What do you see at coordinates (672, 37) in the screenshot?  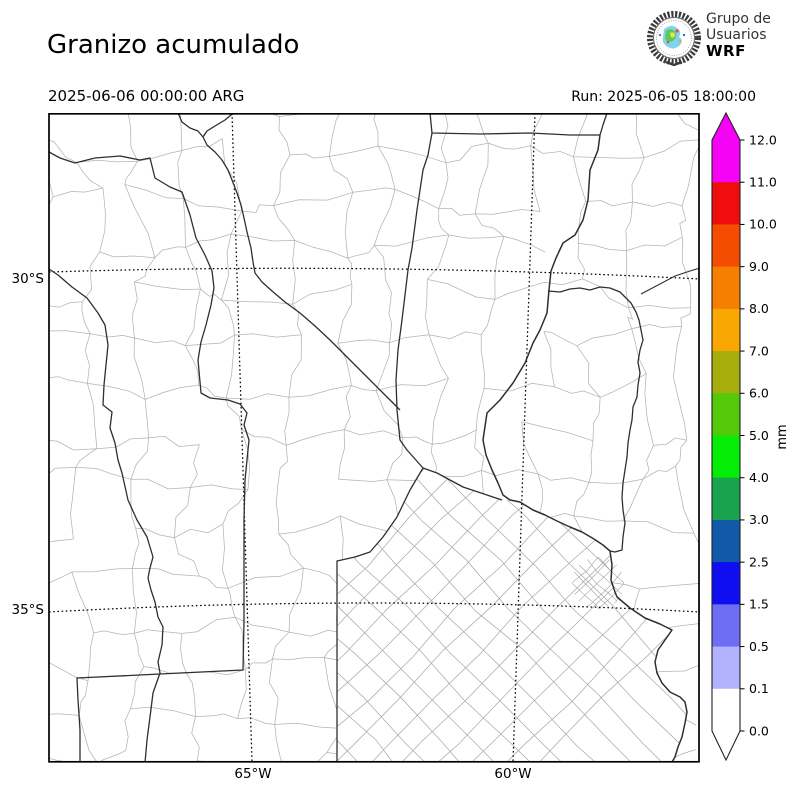 I see `logo-radar-blob` at bounding box center [672, 37].